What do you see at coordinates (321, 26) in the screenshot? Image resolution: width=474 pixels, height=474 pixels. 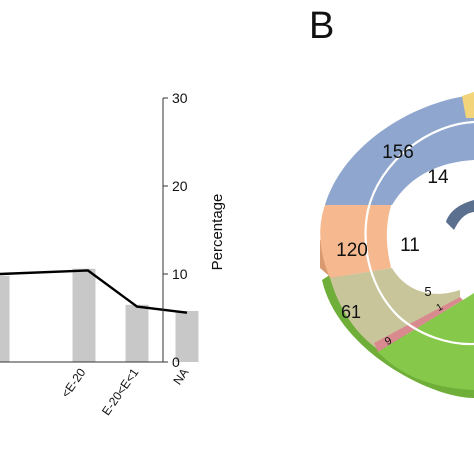 I see `panel-label-b: B` at bounding box center [321, 26].